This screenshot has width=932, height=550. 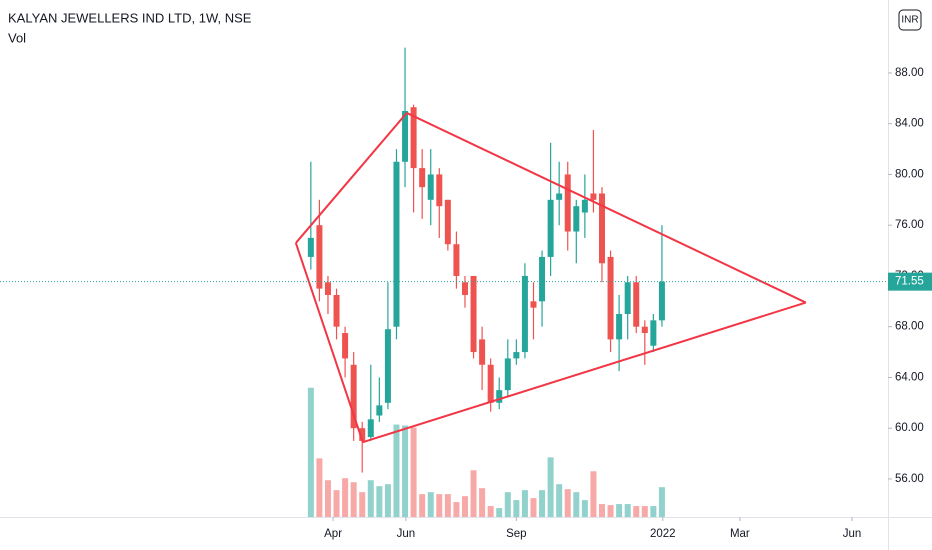 What do you see at coordinates (909, 479) in the screenshot?
I see `y-tick-label: 56.00` at bounding box center [909, 479].